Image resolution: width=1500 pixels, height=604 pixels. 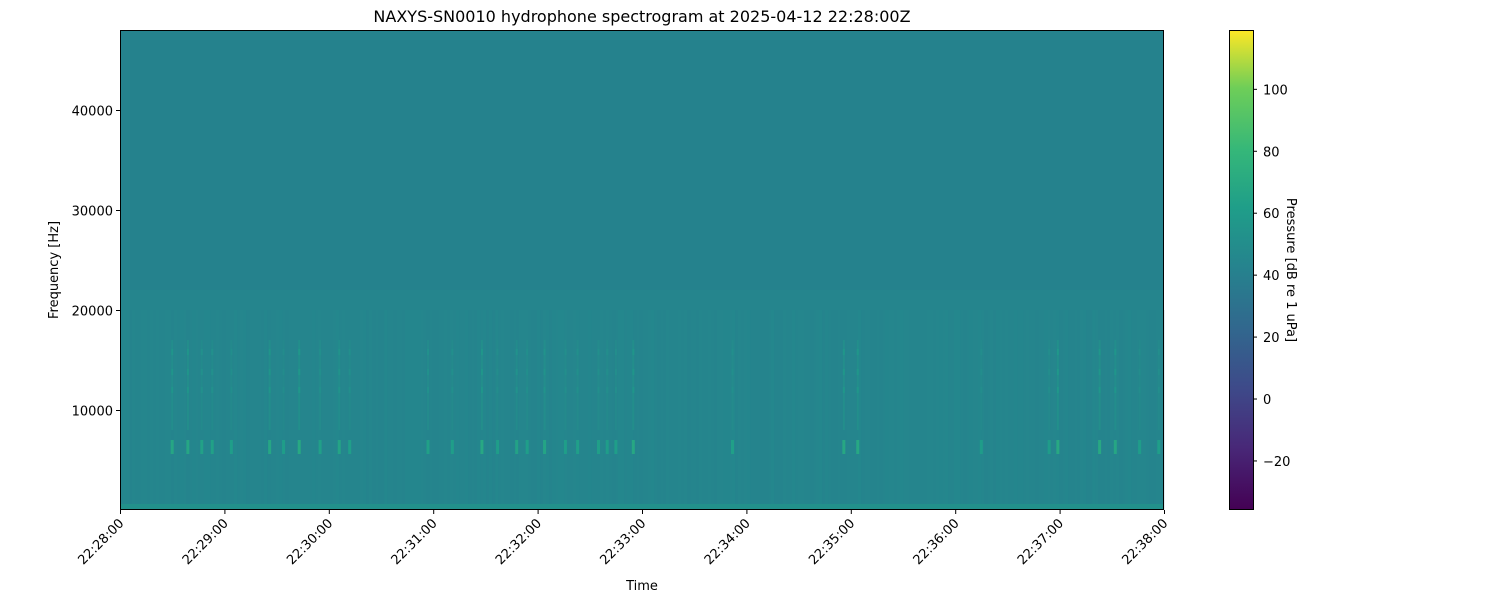 I want to click on y-axis: 10000 20000 30000 40000, so click(x=96, y=262).